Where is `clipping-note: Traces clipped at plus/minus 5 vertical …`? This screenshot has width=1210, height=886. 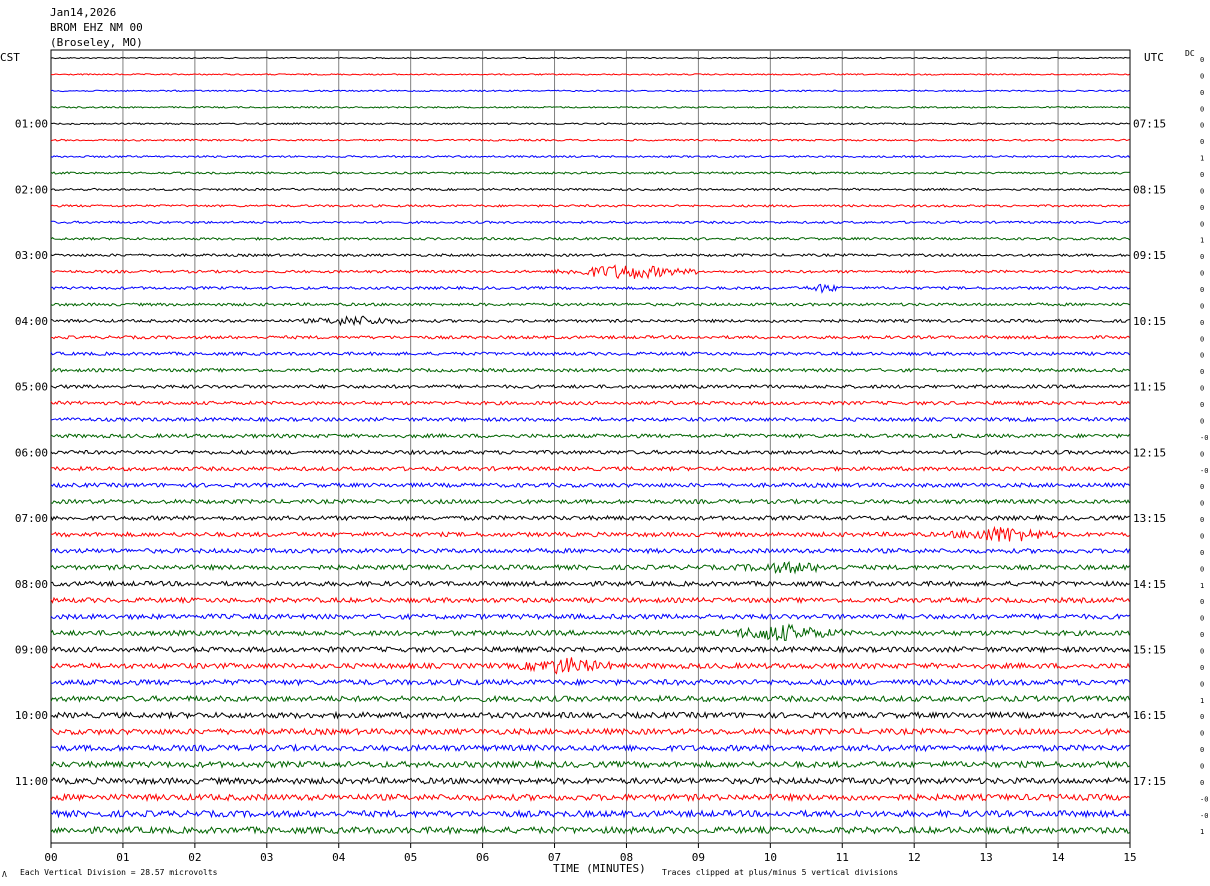
clipping-note: Traces clipped at plus/minus 5 vertical … is located at coordinates (780, 872).